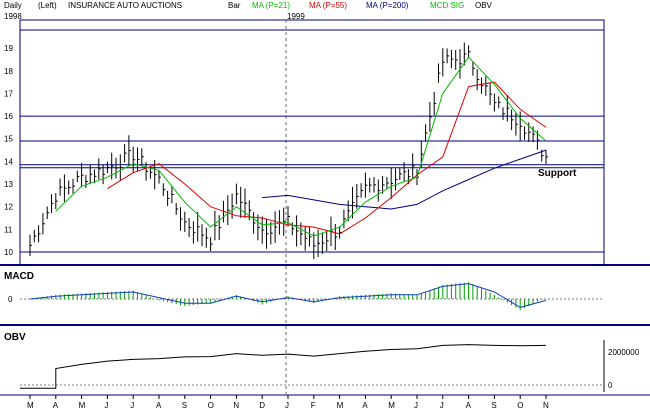 This screenshot has height=412, width=650. What do you see at coordinates (8, 139) in the screenshot?
I see `price-tick-label: 15` at bounding box center [8, 139].